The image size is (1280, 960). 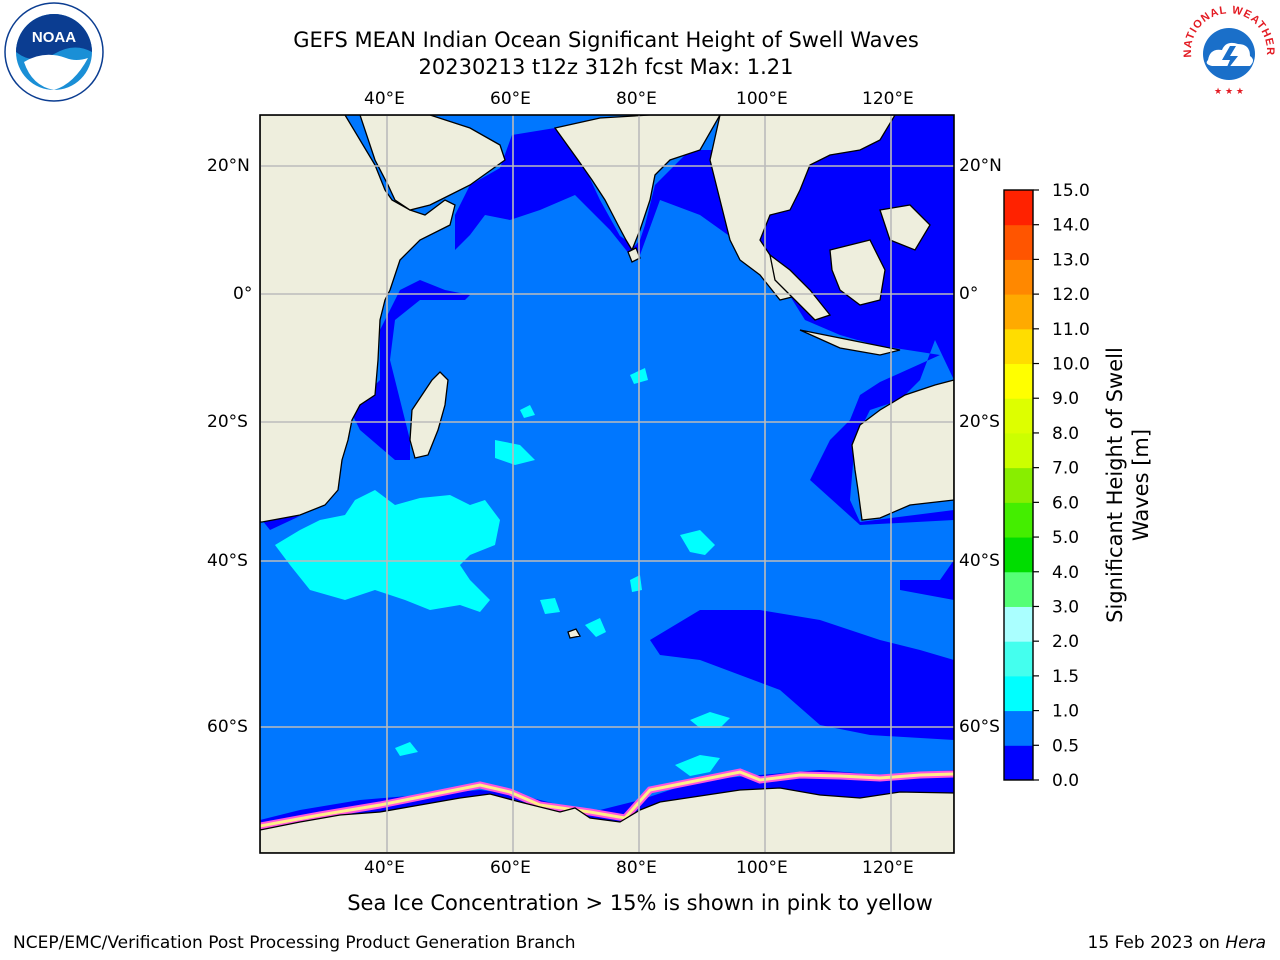 What do you see at coordinates (1153, 943) in the screenshot?
I see `footer-date-text: 15 Feb 2023 on` at bounding box center [1153, 943].